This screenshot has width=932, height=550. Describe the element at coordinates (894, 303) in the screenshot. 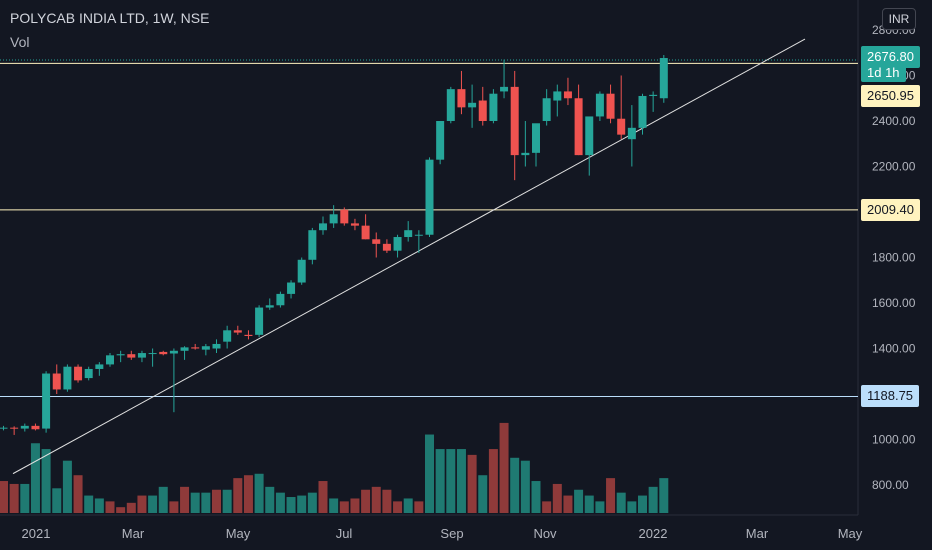

I see `price-tick-label: 1600.00` at that location.